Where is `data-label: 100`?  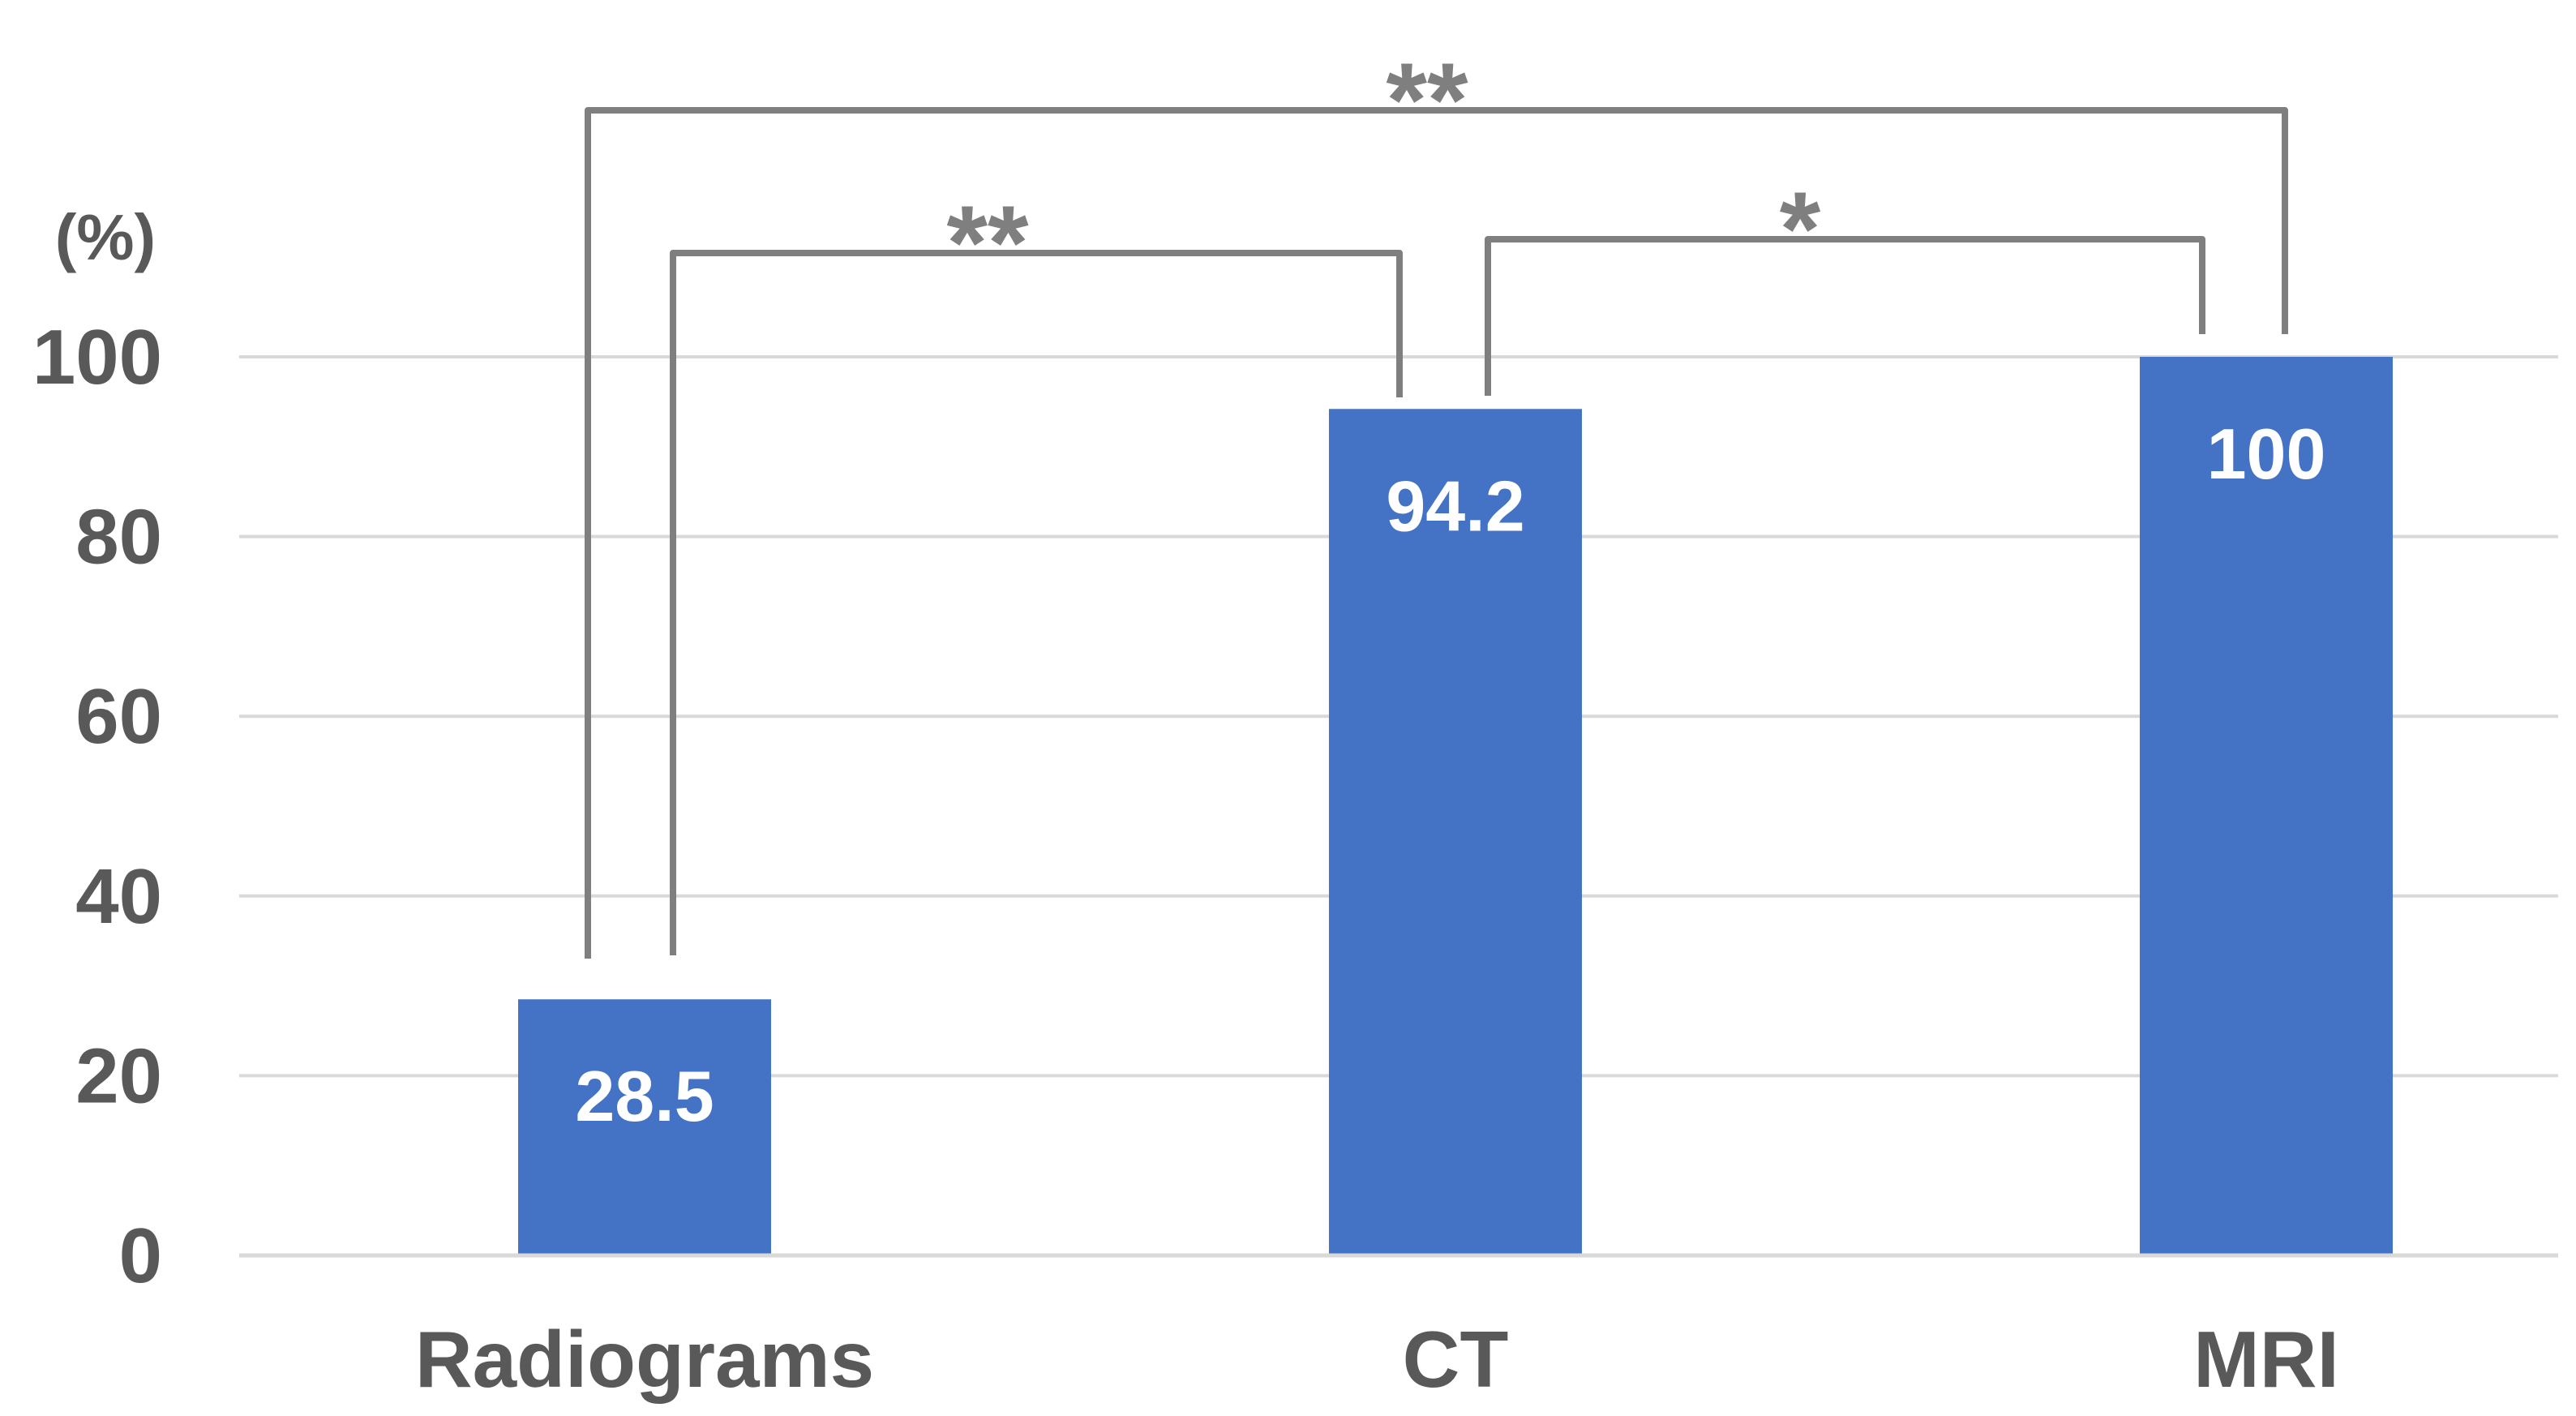
data-label: 100 is located at coordinates (2266, 454).